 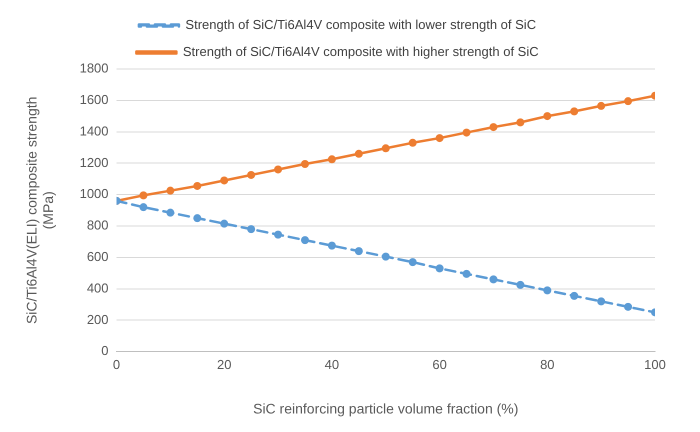 I want to click on x-tick-label: 0, so click(x=116, y=364).